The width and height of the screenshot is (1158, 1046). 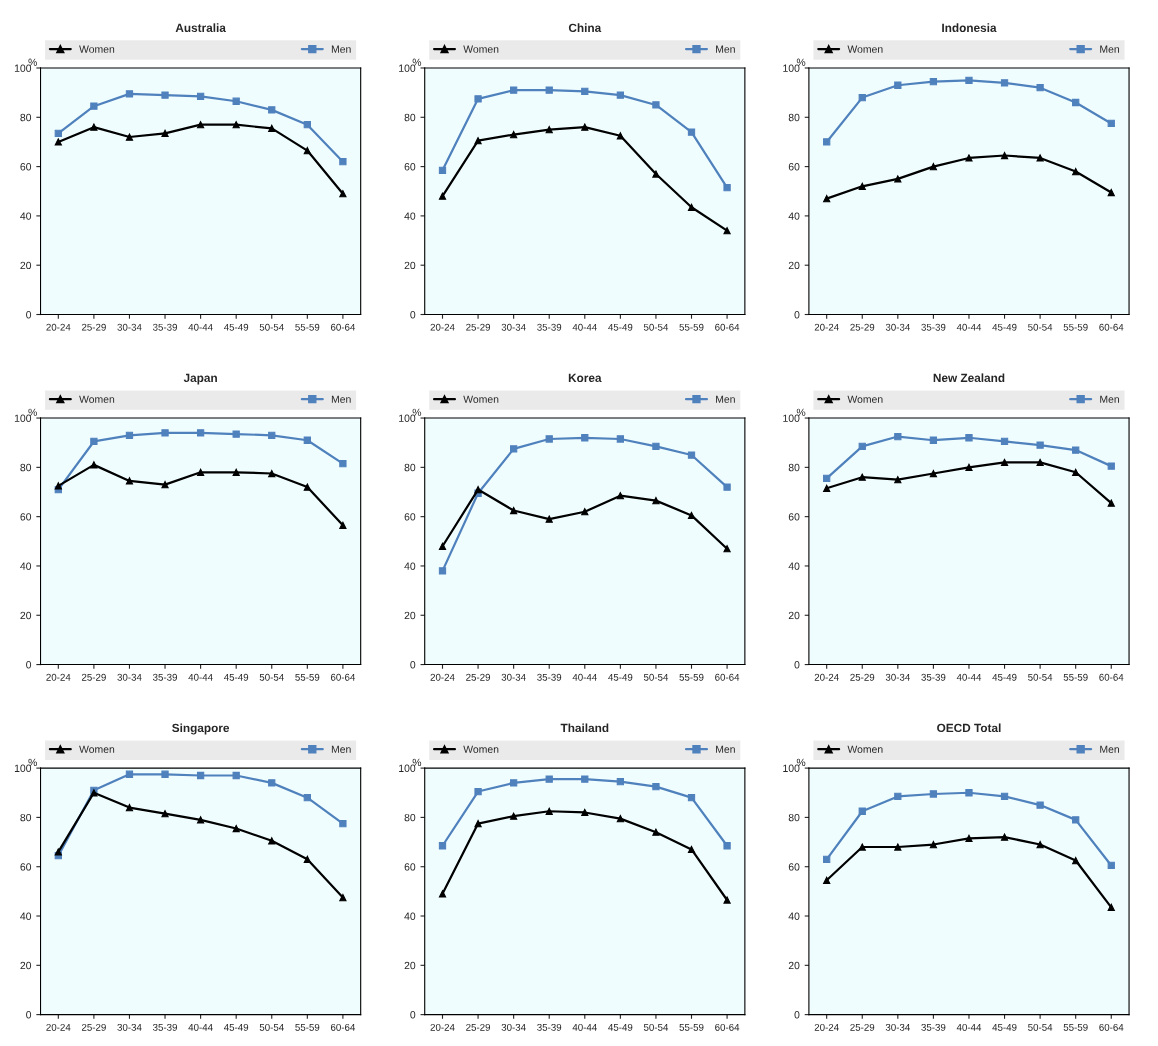 I want to click on chart-title: Korea, so click(x=585, y=378).